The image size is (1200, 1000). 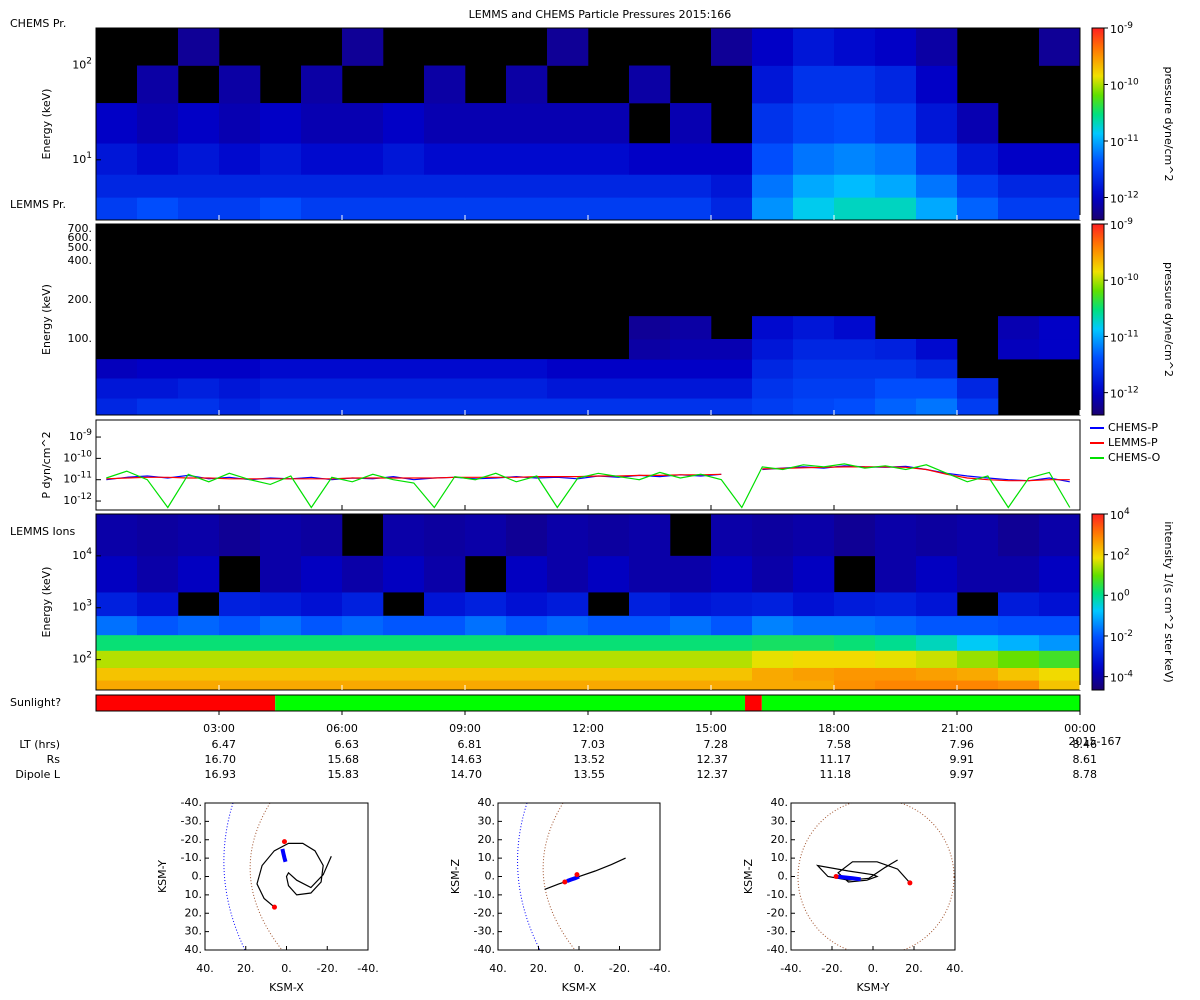 I want to click on y-tick-label: 30., so click(x=487, y=820).